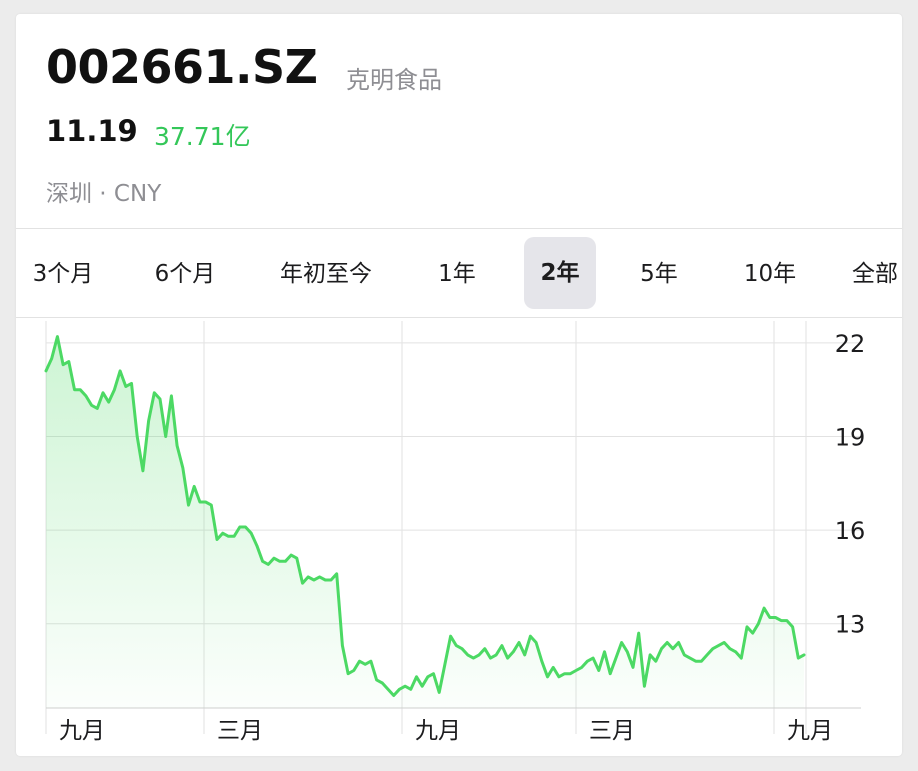 The image size is (918, 771). What do you see at coordinates (770, 274) in the screenshot?
I see `tab-10-years: 10年` at bounding box center [770, 274].